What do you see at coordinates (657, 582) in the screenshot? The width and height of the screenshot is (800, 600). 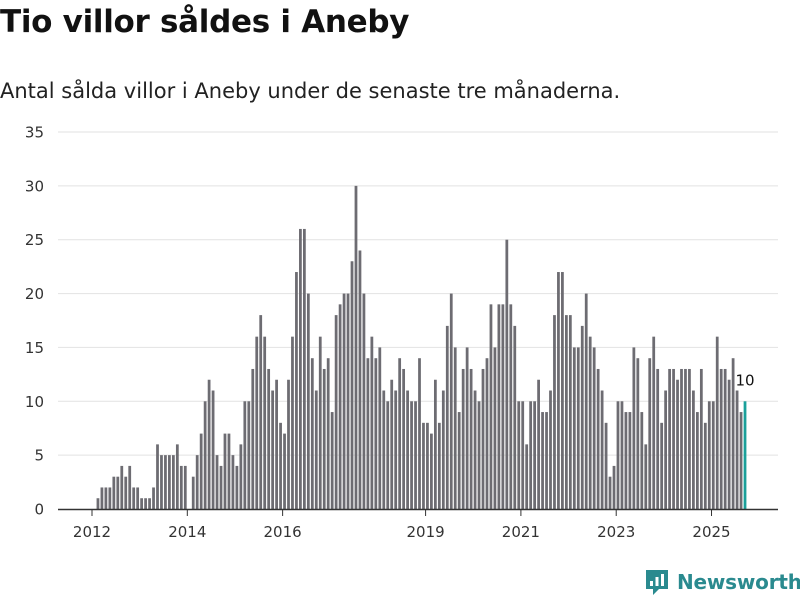 I see `newsworthy-icon` at bounding box center [657, 582].